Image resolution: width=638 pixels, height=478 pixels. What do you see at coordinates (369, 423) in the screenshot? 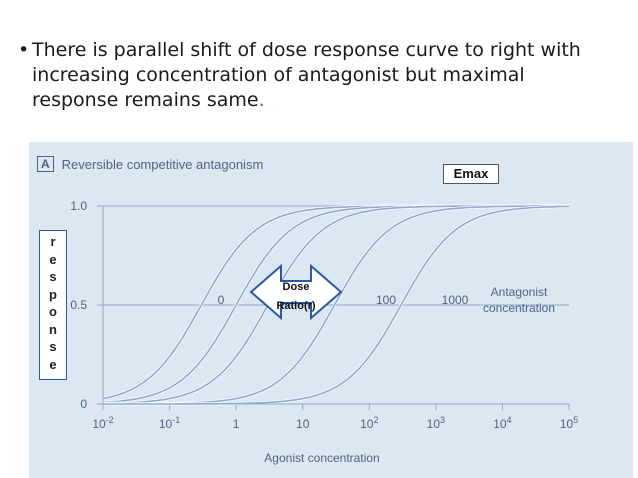
I see `x-tick-label: 10²` at bounding box center [369, 423].